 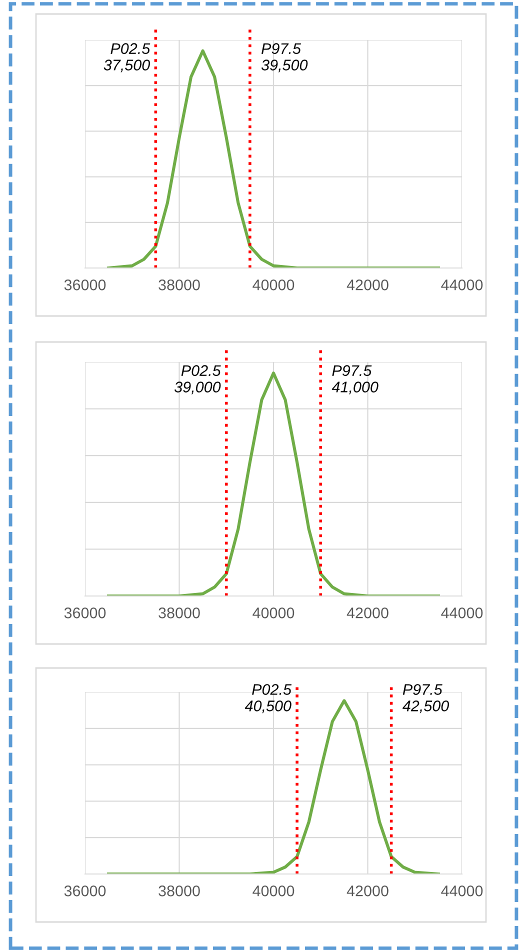 I want to click on ref-line-label: P97.5 42,500, so click(x=426, y=699).